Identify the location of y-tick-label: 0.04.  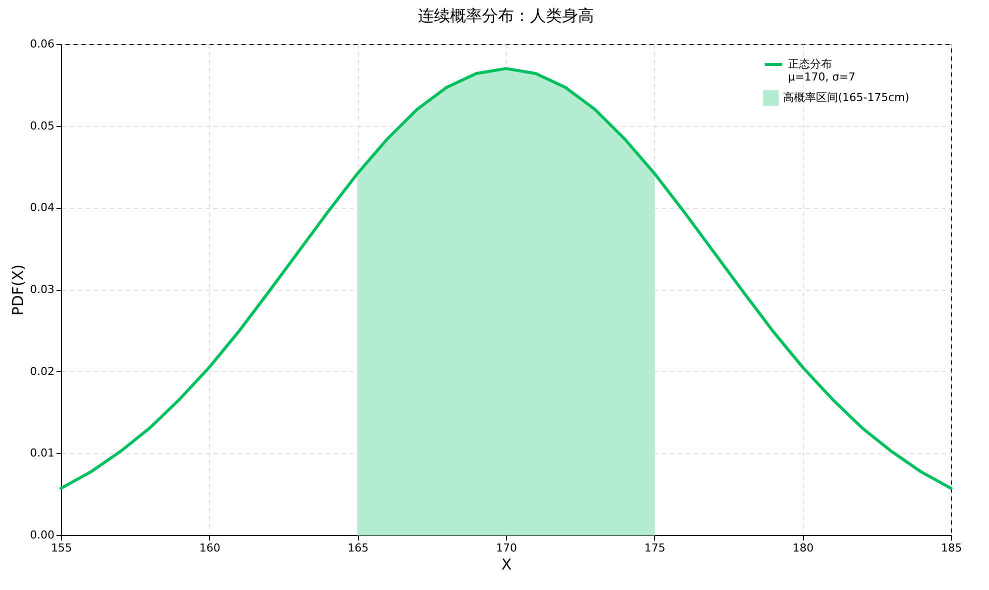
(42, 207).